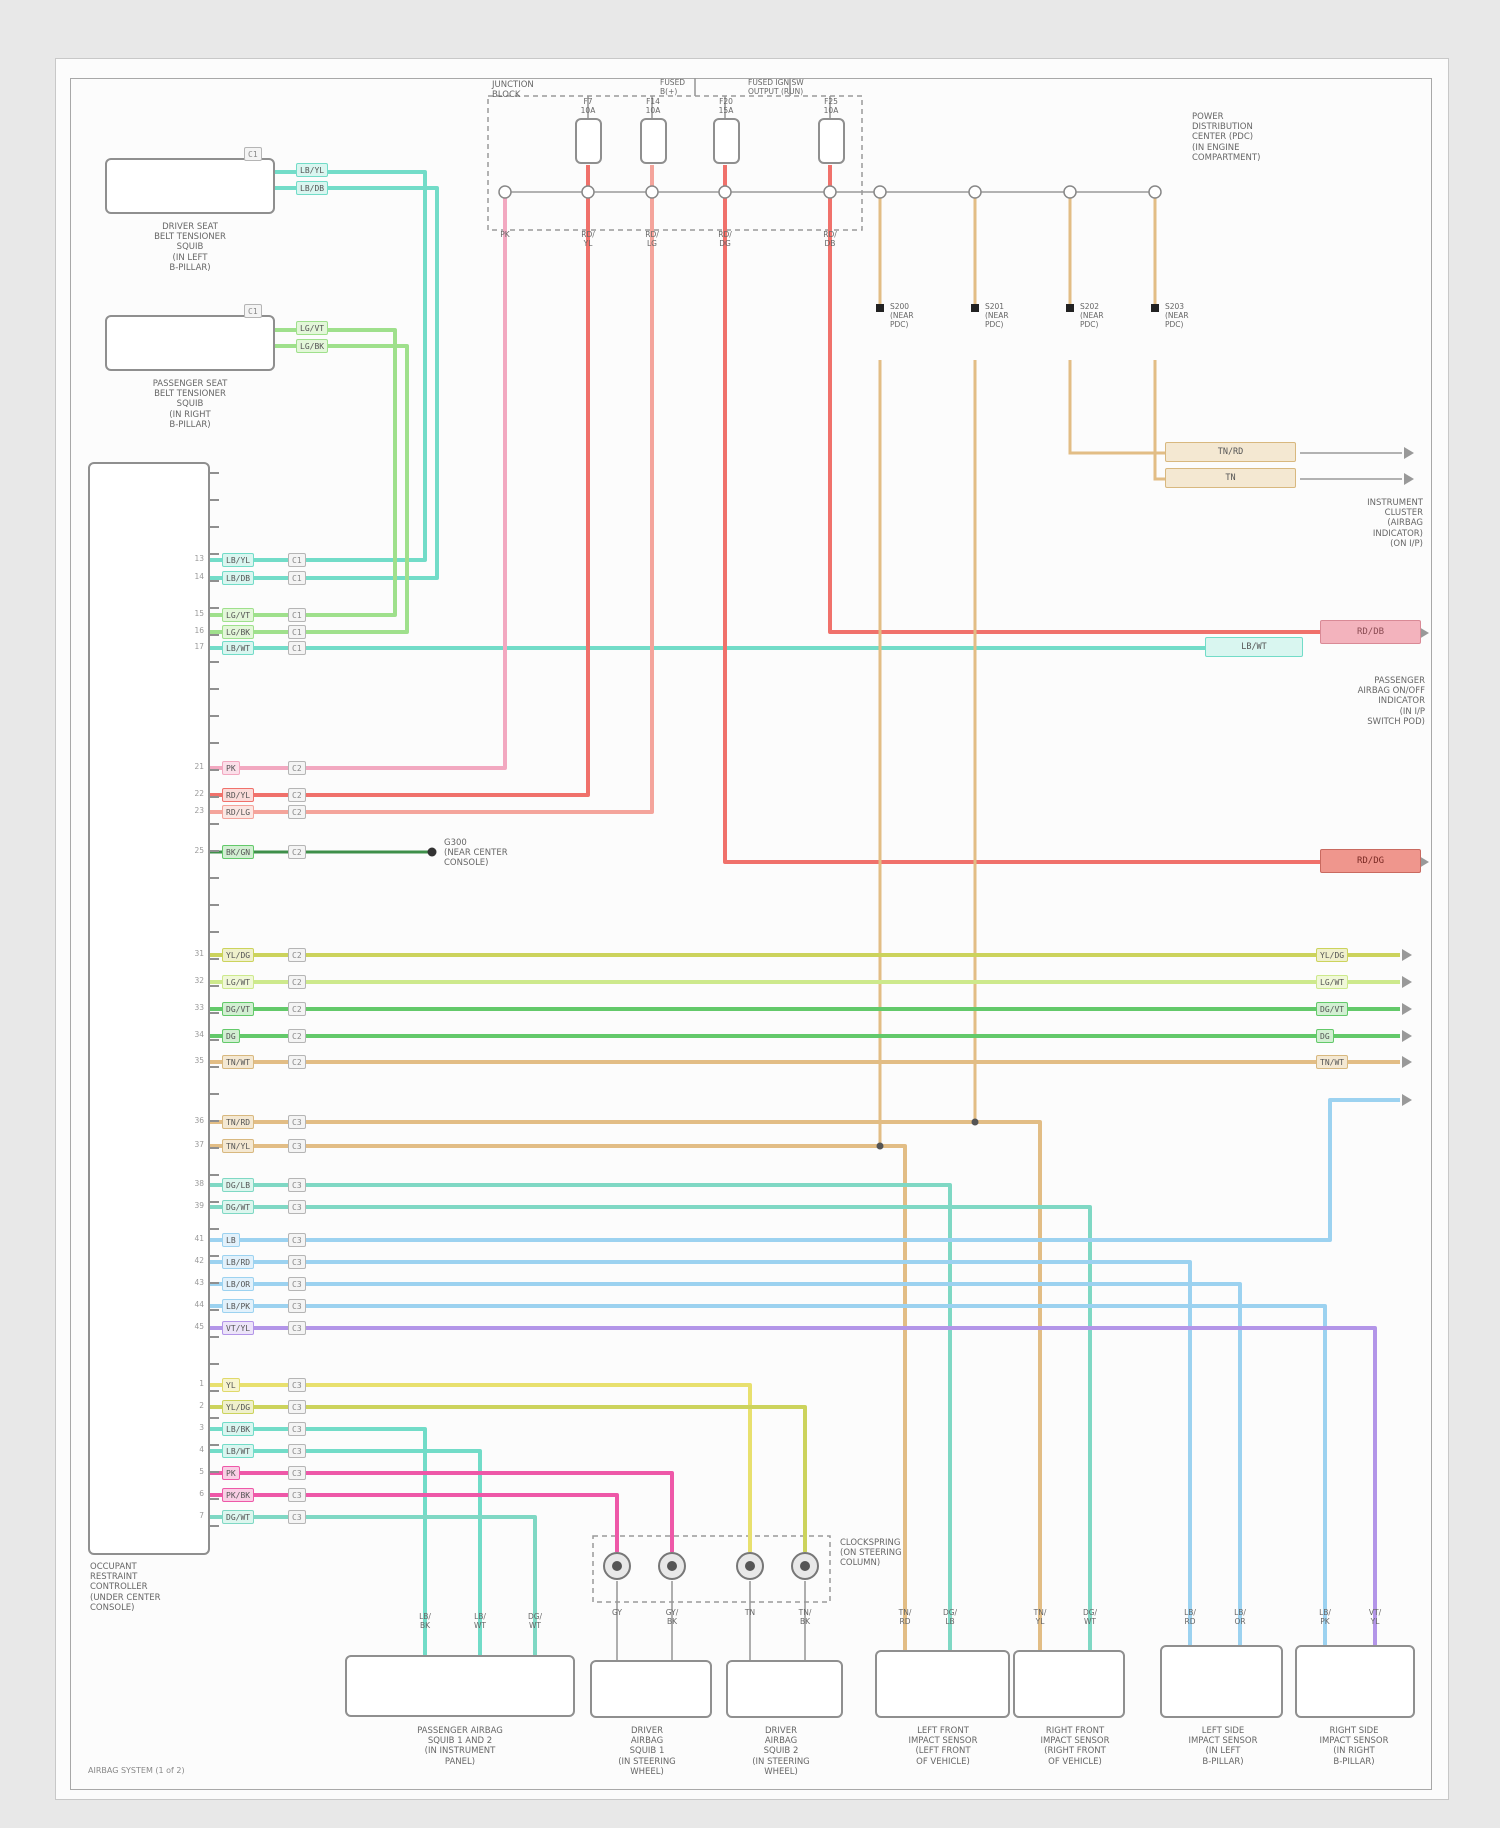 The width and height of the screenshot is (1500, 1828). I want to click on fuse-code-label: RD/ DG, so click(725, 239).